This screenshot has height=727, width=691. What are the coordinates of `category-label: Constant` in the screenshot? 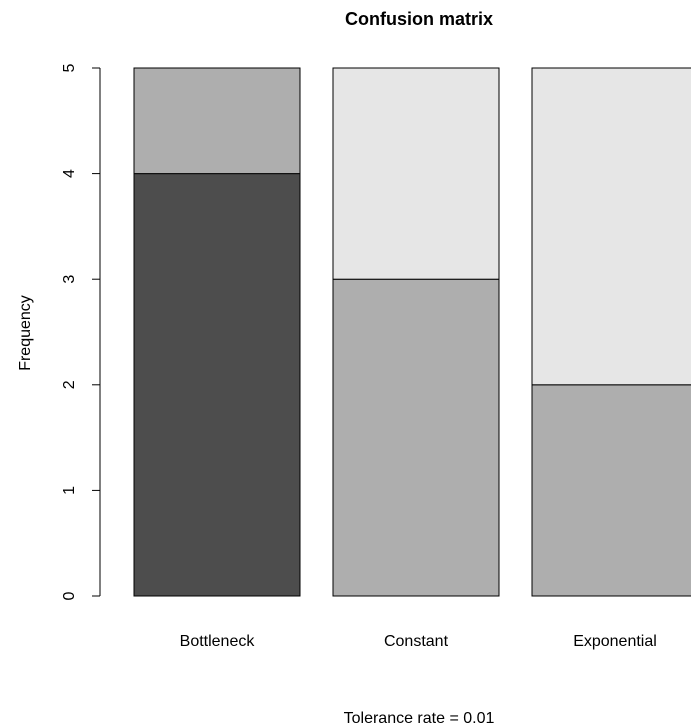 It's located at (416, 641).